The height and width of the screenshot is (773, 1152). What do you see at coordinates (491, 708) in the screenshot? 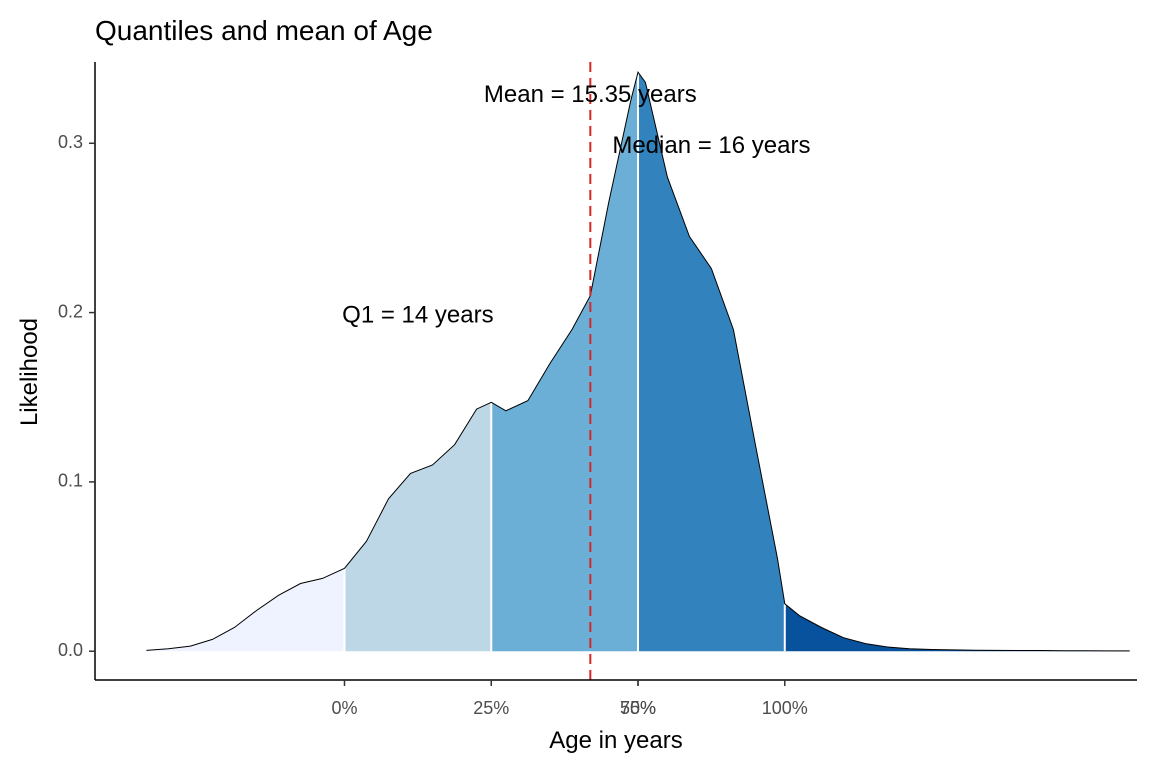
I see `x-tick-label-1: 25%` at bounding box center [491, 708].